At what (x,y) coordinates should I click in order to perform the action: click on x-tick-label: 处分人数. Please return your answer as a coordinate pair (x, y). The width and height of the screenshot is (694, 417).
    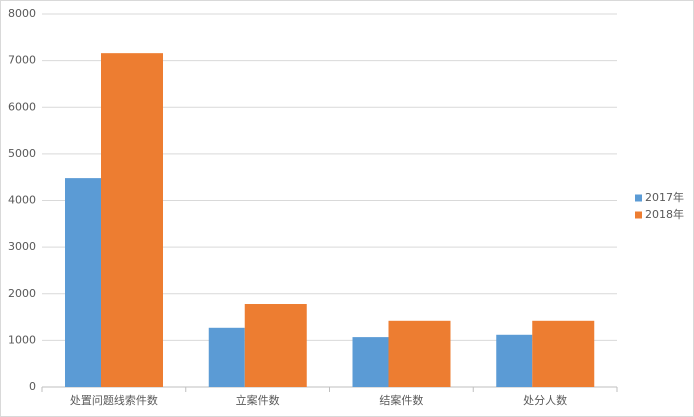
    Looking at the image, I should click on (545, 400).